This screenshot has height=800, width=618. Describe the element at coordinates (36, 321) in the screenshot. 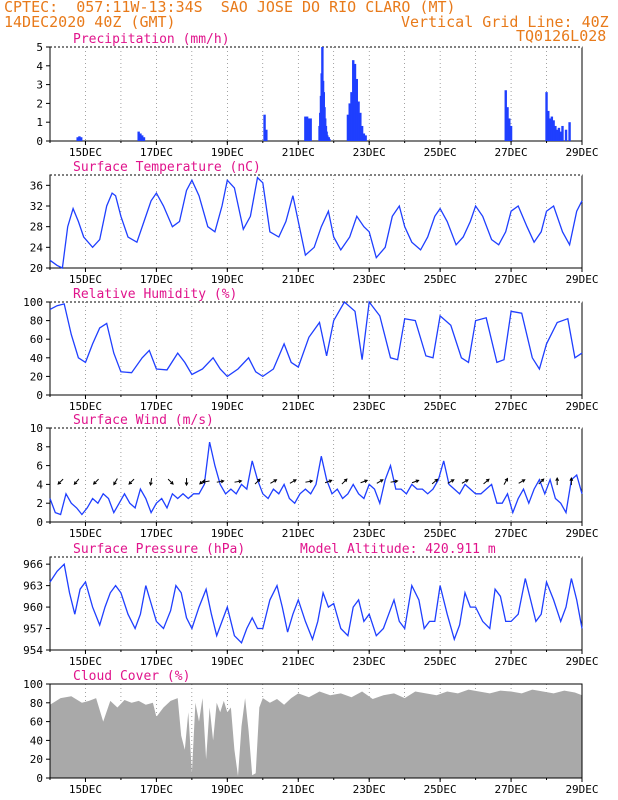

I see `y-tick-label: 80` at that location.